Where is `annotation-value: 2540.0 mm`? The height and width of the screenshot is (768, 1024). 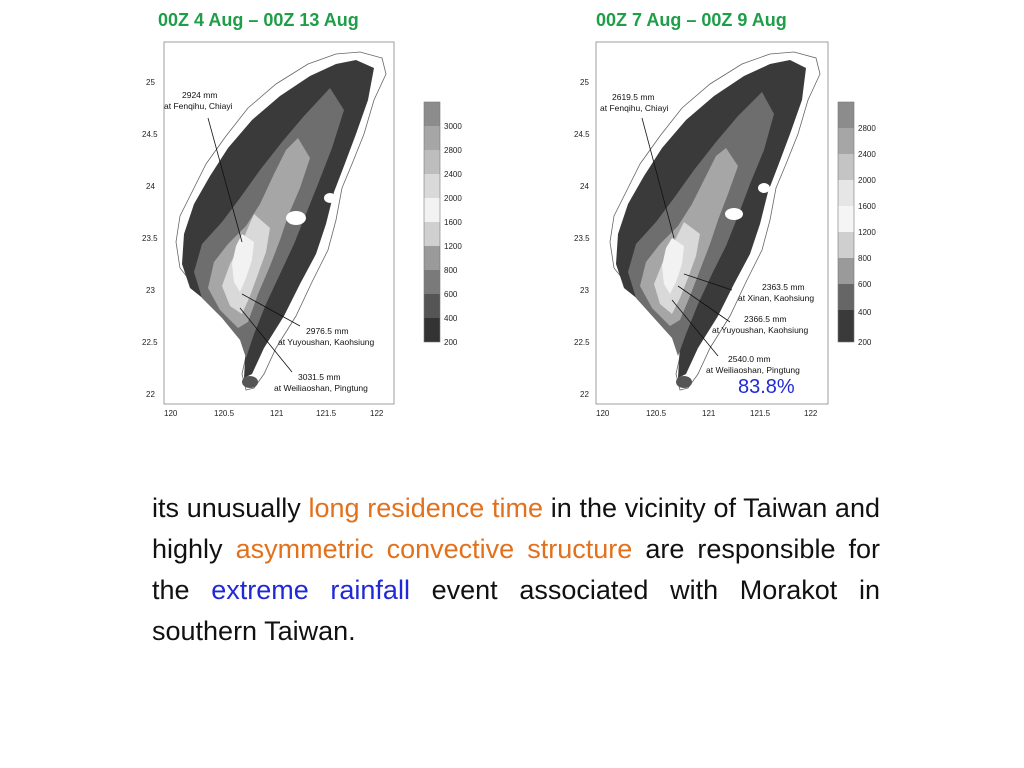
annotation-value: 2540.0 mm is located at coordinates (749, 359).